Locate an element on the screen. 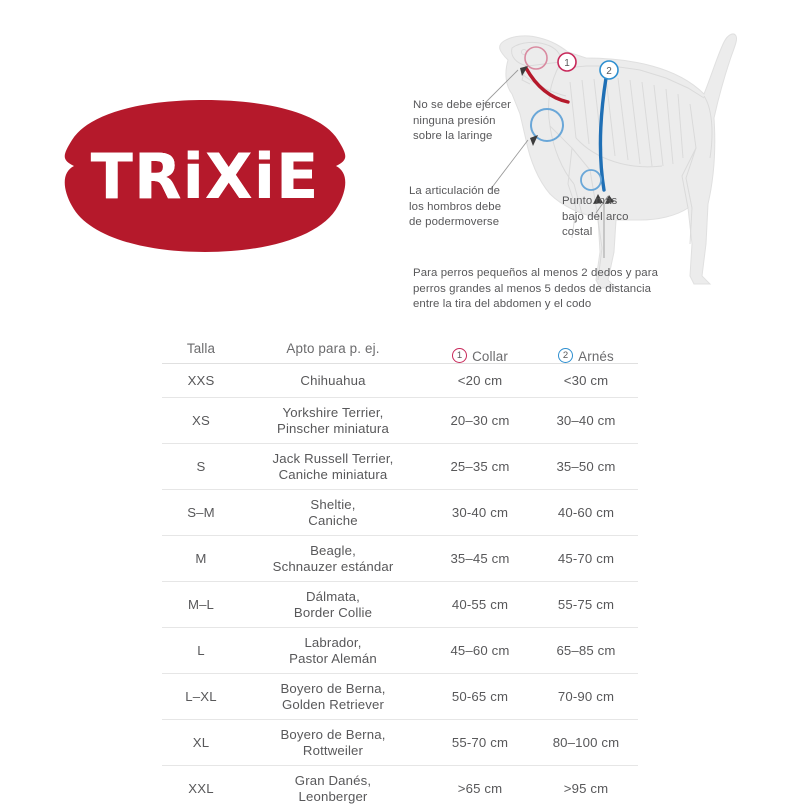  dog-skeleton-lines is located at coordinates (612, 161).